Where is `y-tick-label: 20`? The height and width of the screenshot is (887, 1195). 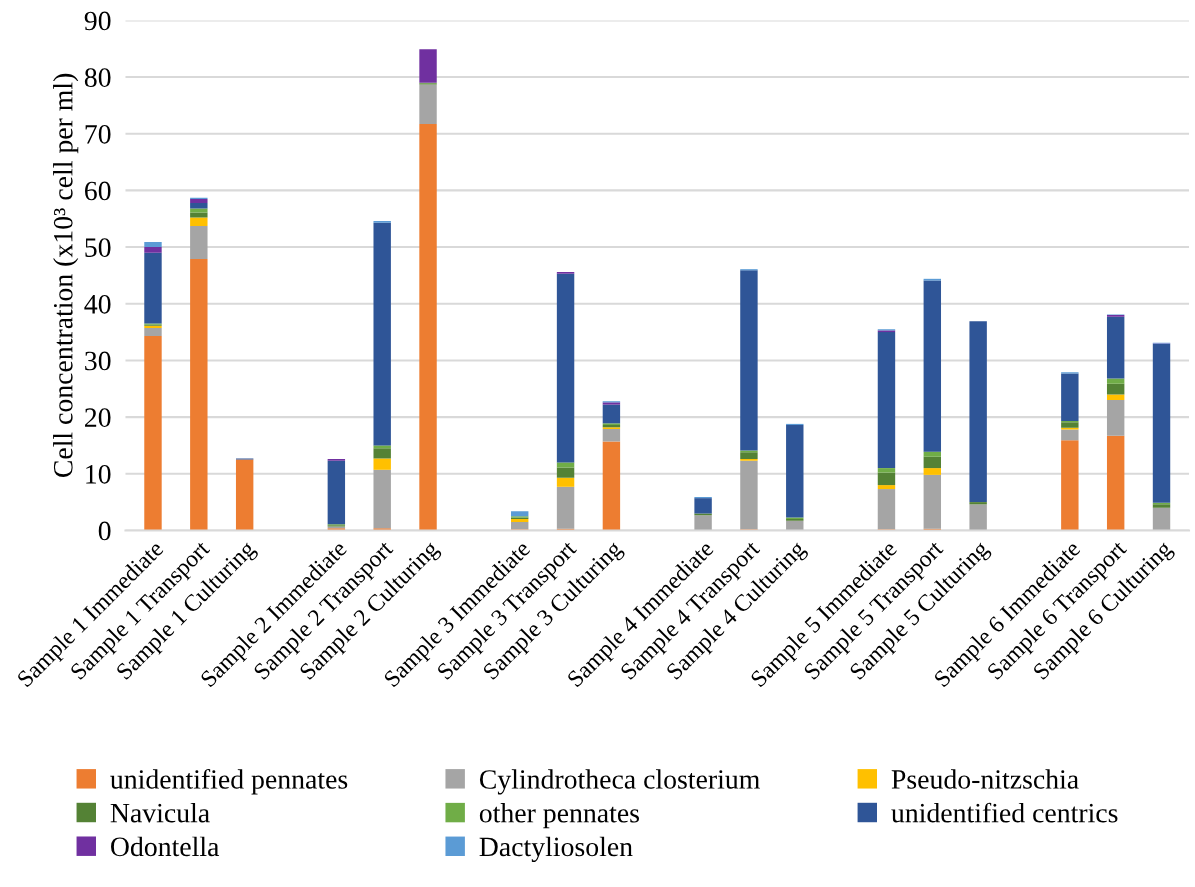 y-tick-label: 20 is located at coordinates (98, 417).